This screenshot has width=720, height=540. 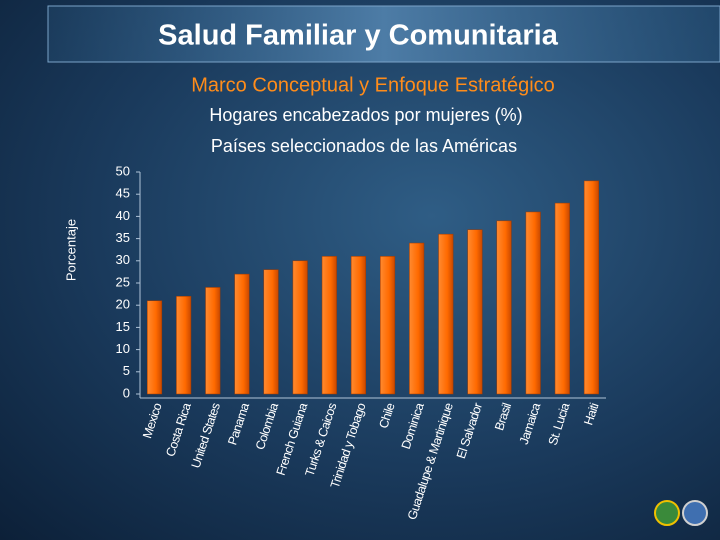 I want to click on x-tick-label: El Salvador, so click(x=469, y=430).